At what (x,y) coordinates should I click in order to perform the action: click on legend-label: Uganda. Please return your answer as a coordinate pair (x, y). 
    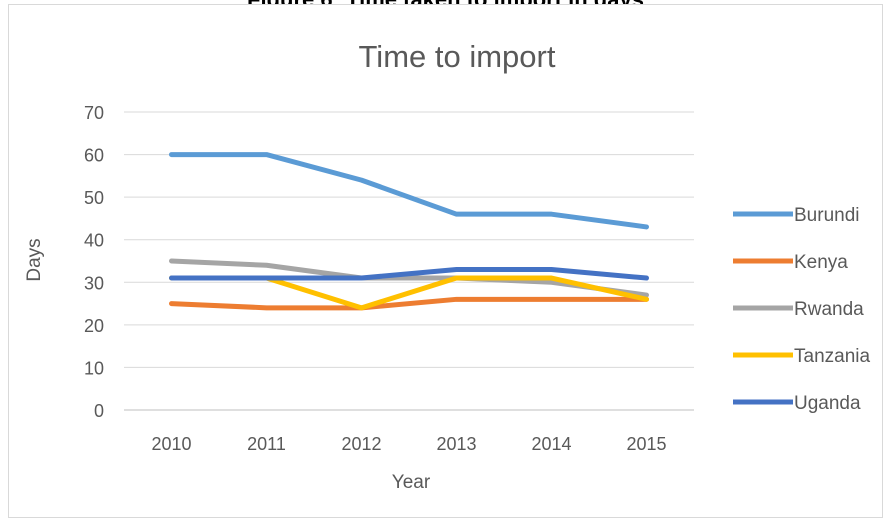
    Looking at the image, I should click on (827, 403).